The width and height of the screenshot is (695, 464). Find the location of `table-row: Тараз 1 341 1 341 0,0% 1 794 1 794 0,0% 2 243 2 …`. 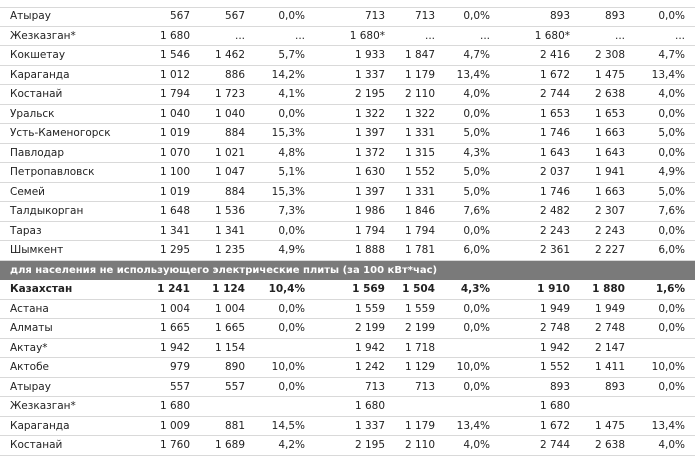

table-row: Тараз 1 341 1 341 0,0% 1 794 1 794 0,0% 2 243 2 … is located at coordinates (347, 231).